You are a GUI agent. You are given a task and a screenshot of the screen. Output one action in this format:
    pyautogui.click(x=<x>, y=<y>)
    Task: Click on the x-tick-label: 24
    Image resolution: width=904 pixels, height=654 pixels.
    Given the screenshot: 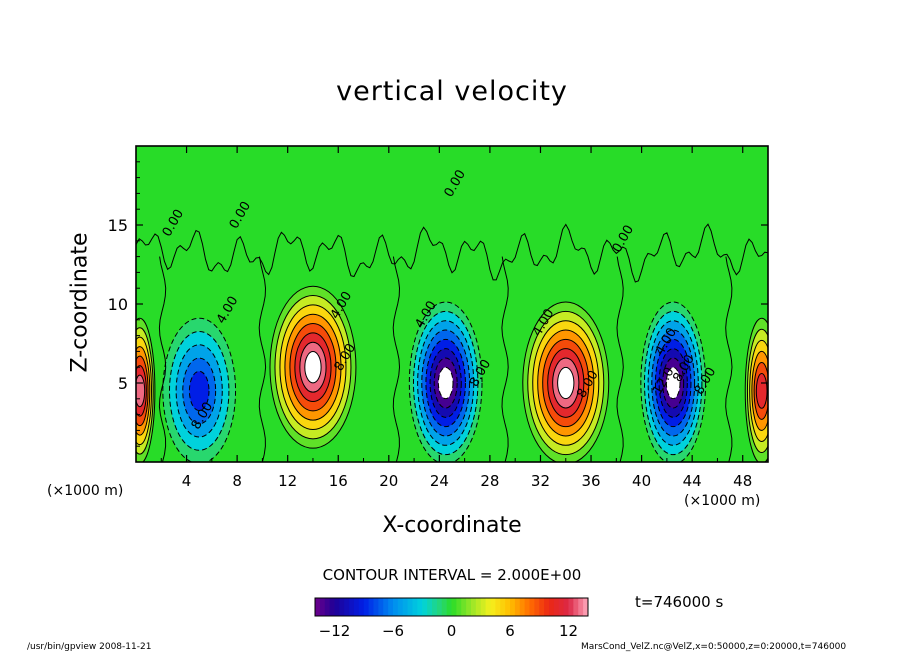 What is the action you would take?
    pyautogui.click(x=439, y=481)
    